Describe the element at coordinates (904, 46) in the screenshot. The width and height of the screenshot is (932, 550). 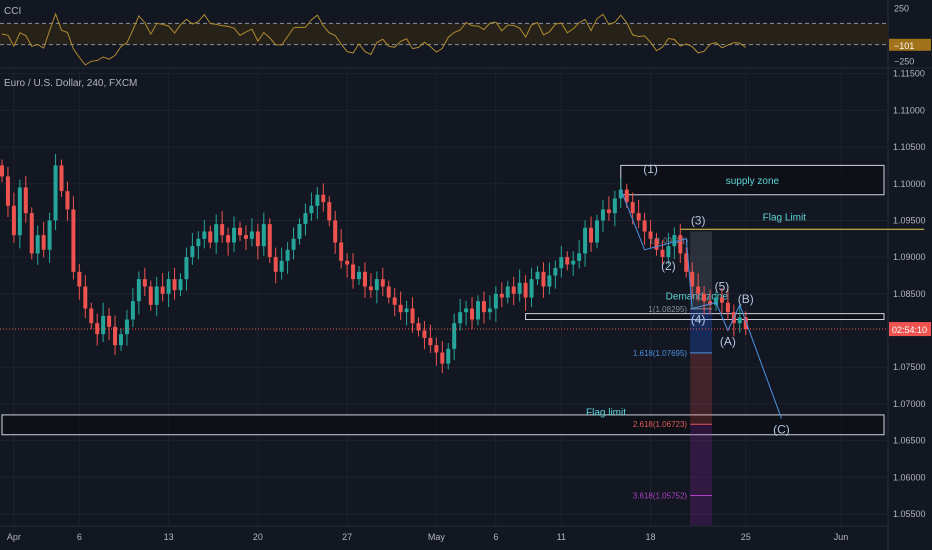
I see `cci-current-label: −101` at that location.